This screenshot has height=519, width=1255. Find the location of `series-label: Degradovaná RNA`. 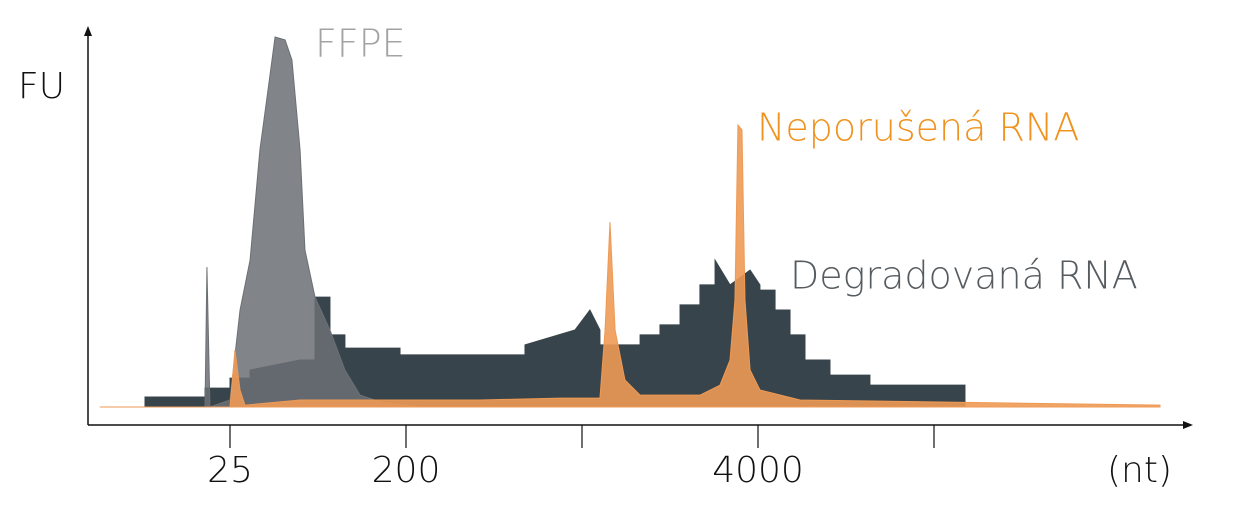

series-label: Degradovaná RNA is located at coordinates (964, 276).